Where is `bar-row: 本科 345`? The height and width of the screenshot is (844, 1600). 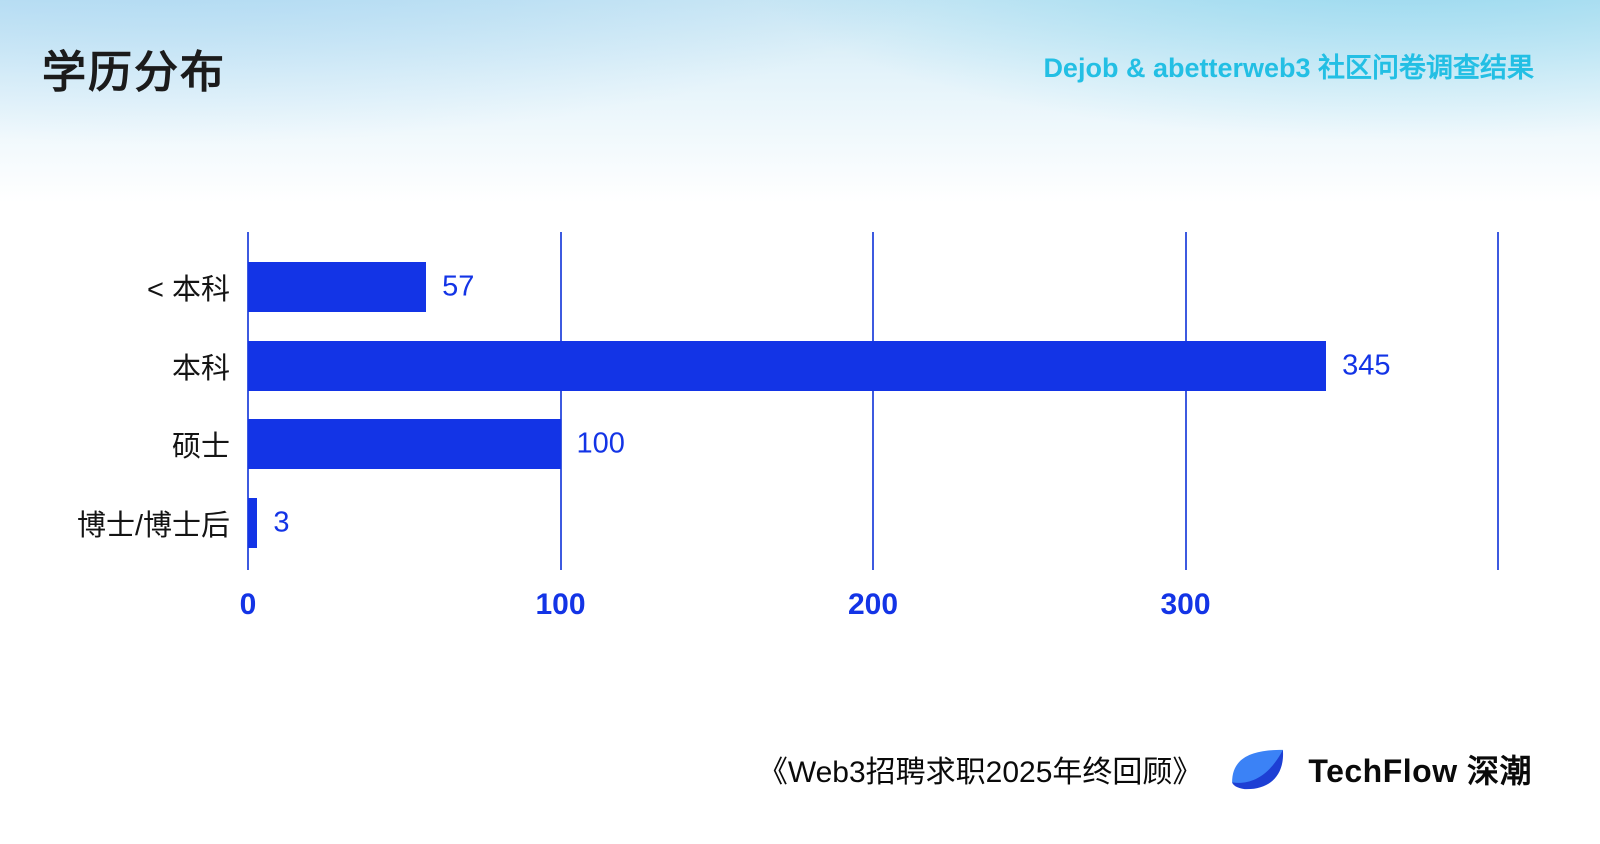 bar-row: 本科 345 is located at coordinates (835, 365).